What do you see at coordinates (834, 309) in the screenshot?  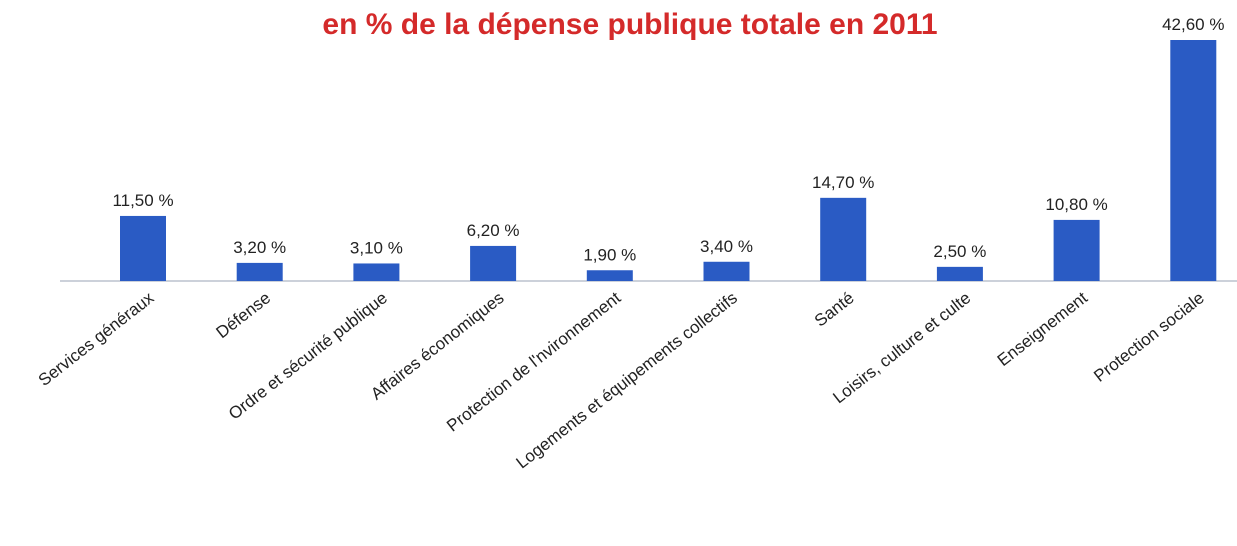 I see `x-tick-label: Santé` at bounding box center [834, 309].